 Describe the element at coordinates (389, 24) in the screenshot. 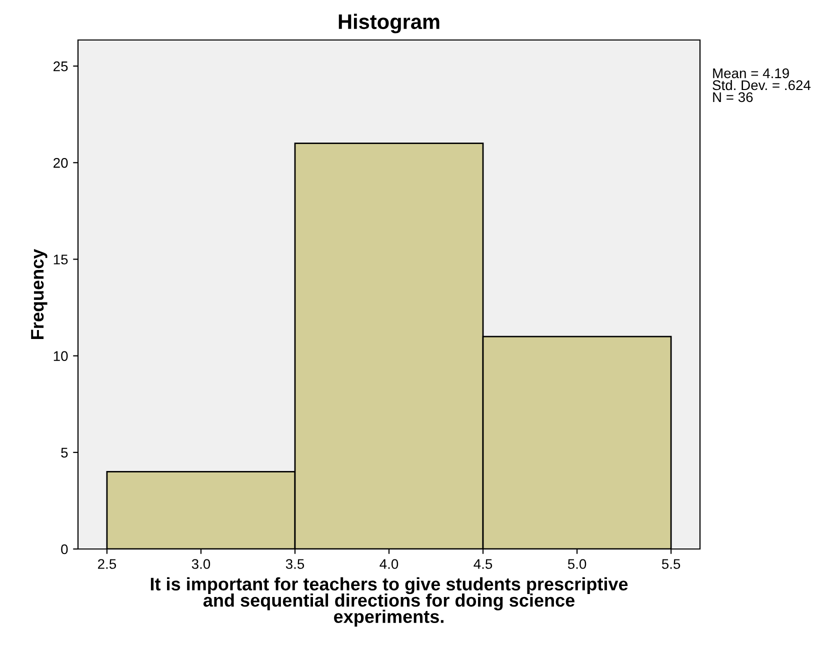

I see `chart-title: Histogram` at that location.